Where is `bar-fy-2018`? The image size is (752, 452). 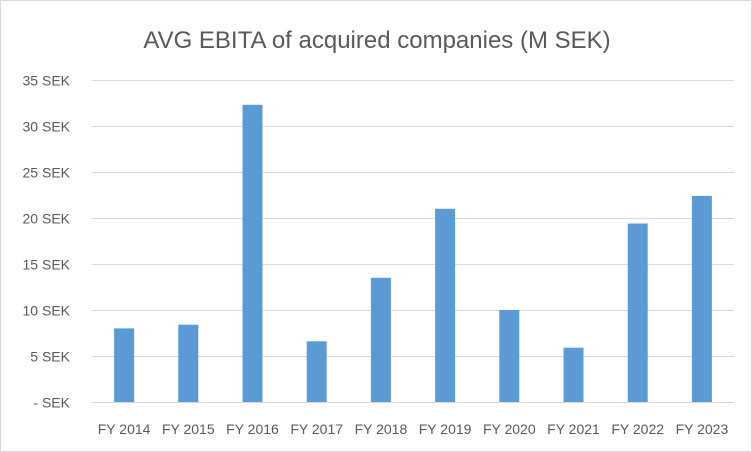
bar-fy-2018 is located at coordinates (380, 339).